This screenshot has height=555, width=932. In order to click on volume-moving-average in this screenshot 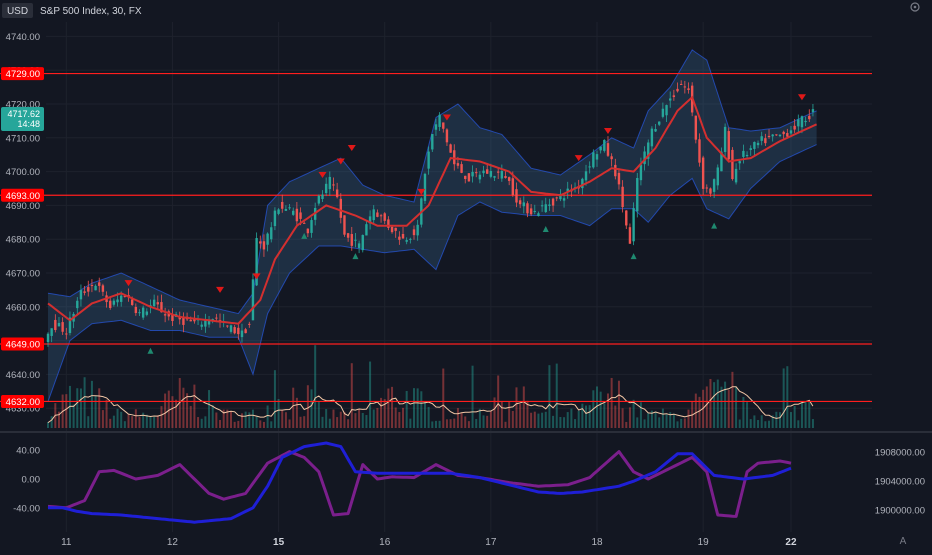, I will do `click(430, 405)`.